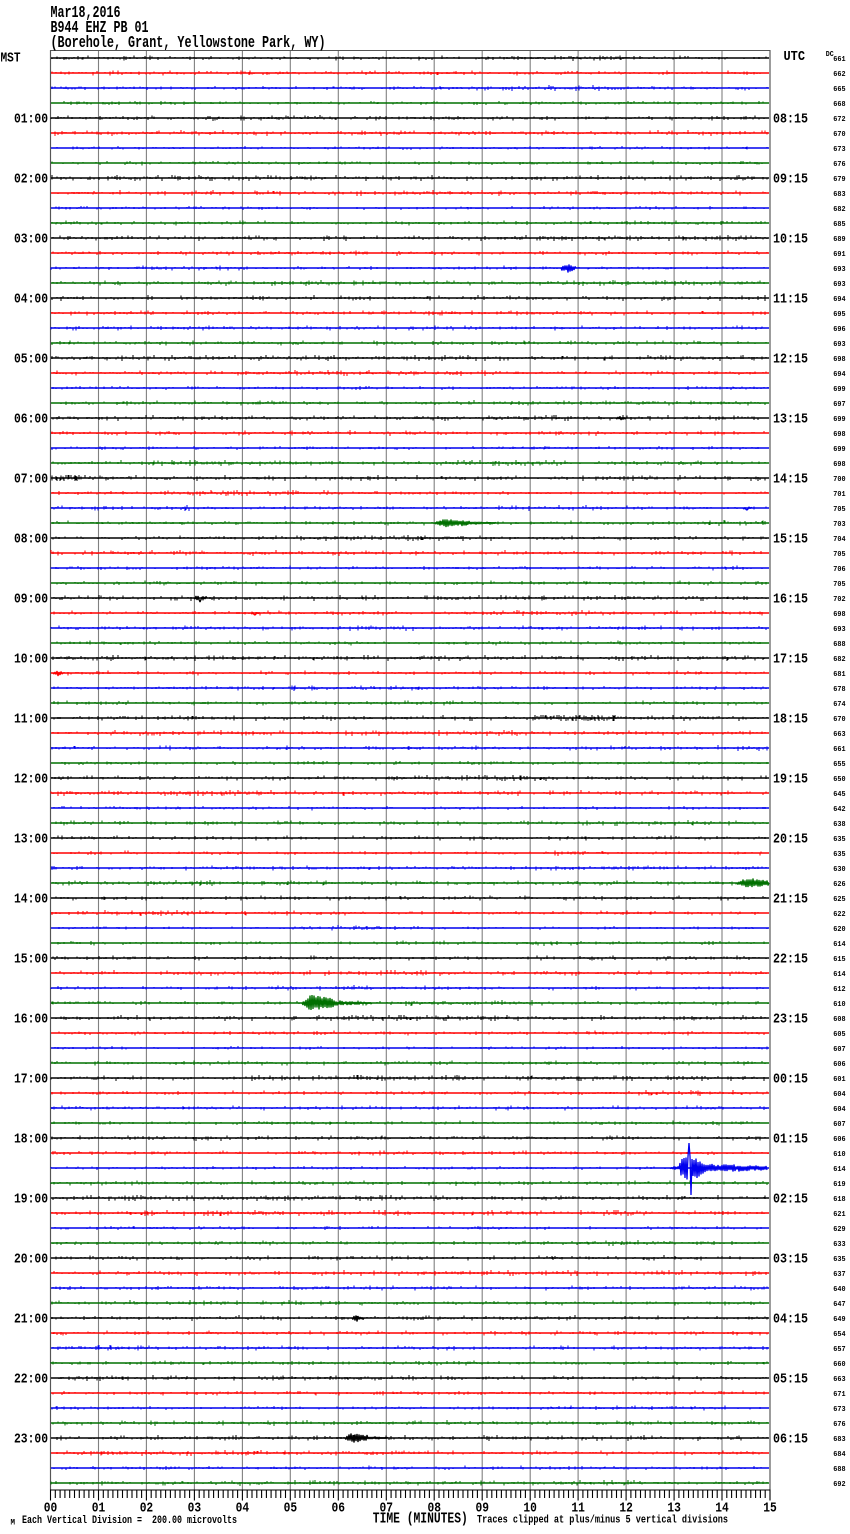 The height and width of the screenshot is (1534, 850). What do you see at coordinates (839, 1065) in the screenshot?
I see `svg-text: 606` at bounding box center [839, 1065].